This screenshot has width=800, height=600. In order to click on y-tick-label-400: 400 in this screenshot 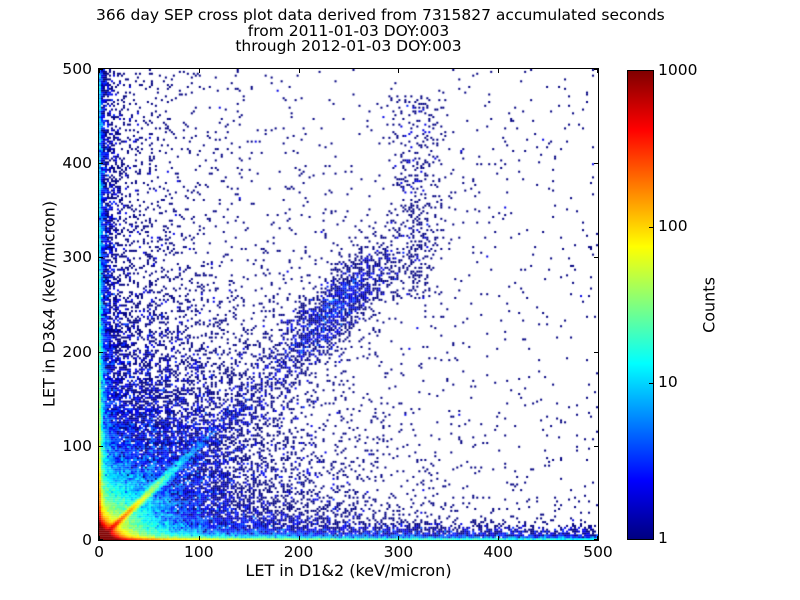, I will do `click(77, 163)`.